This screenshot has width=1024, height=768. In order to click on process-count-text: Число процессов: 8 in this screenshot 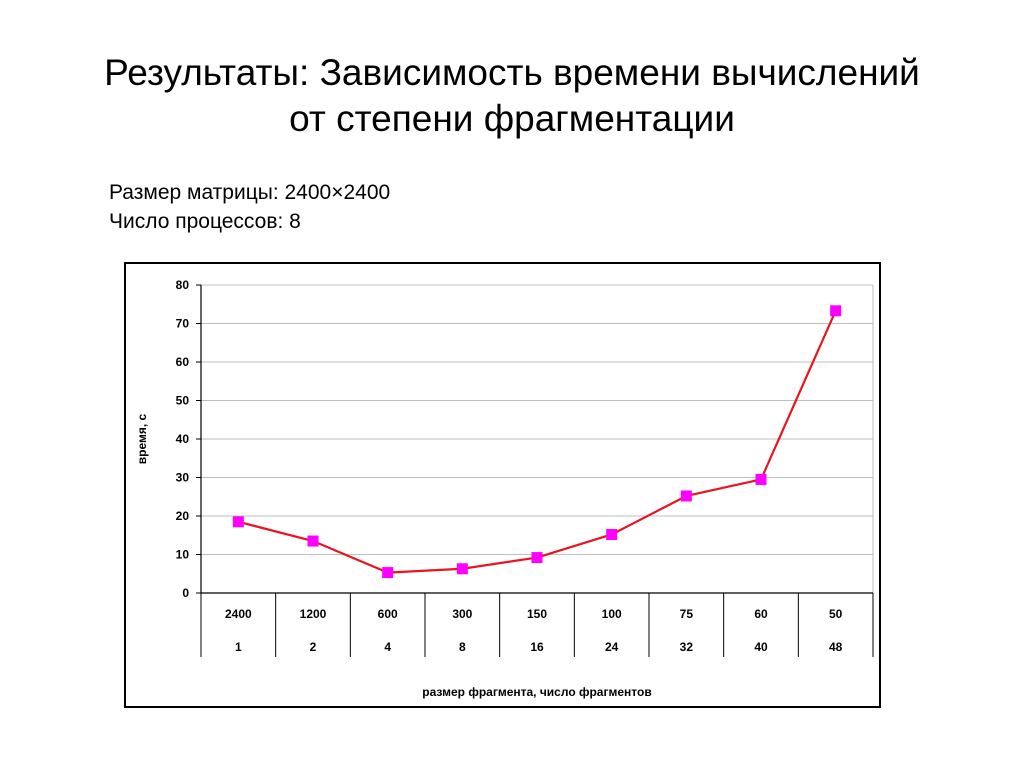, I will do `click(205, 221)`.